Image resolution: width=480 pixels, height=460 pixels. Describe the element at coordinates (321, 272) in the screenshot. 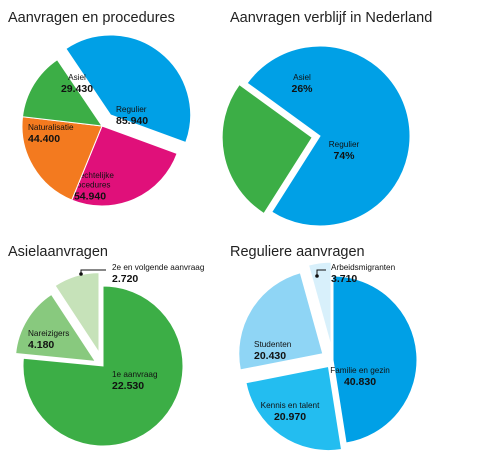

I see `chart-4-slice-4-leader` at that location.